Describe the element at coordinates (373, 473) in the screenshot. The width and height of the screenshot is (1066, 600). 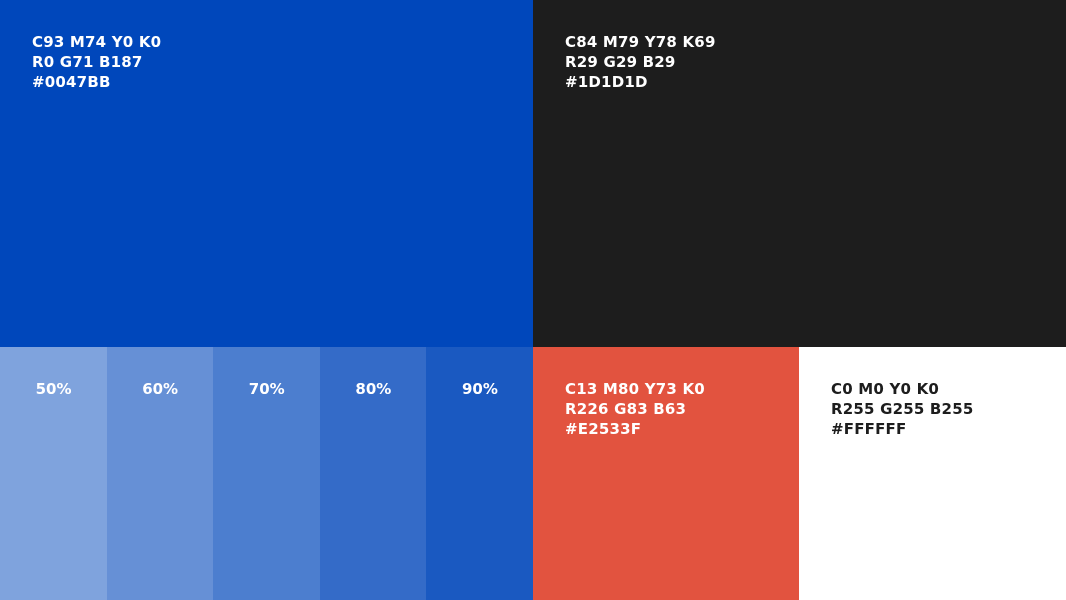
I see `tint-swatch: 80%` at that location.